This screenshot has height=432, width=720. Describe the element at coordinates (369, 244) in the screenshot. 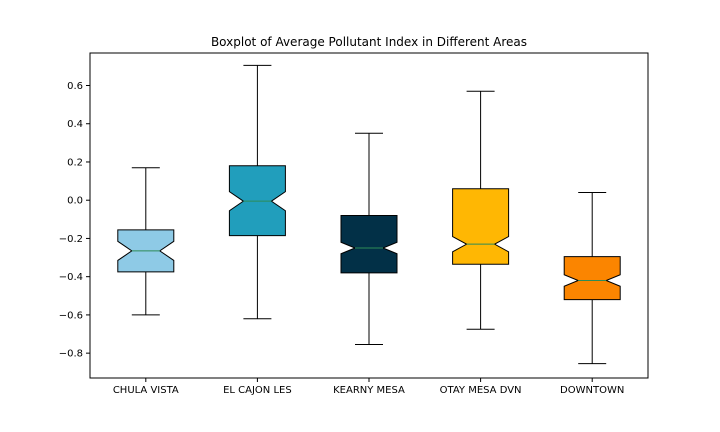

I see `box-kearny-mesa` at that location.